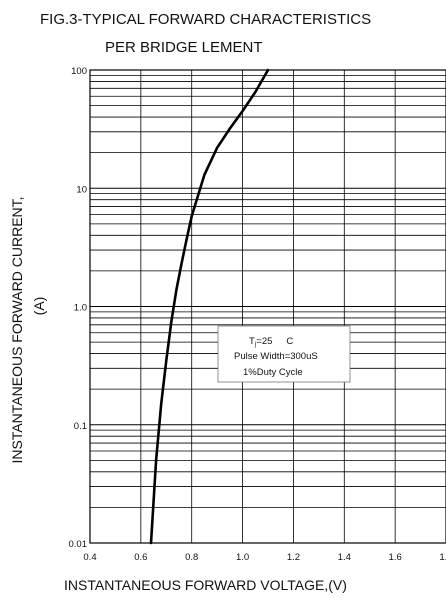 This screenshot has height=602, width=446. I want to click on x-tick-label: 0.4, so click(89, 557).